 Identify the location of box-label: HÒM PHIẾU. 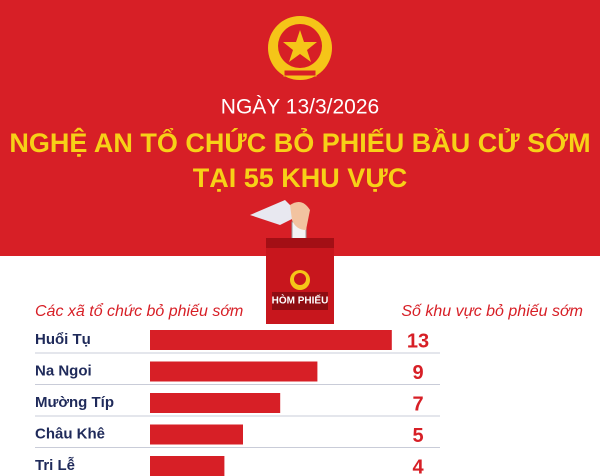
(300, 300).